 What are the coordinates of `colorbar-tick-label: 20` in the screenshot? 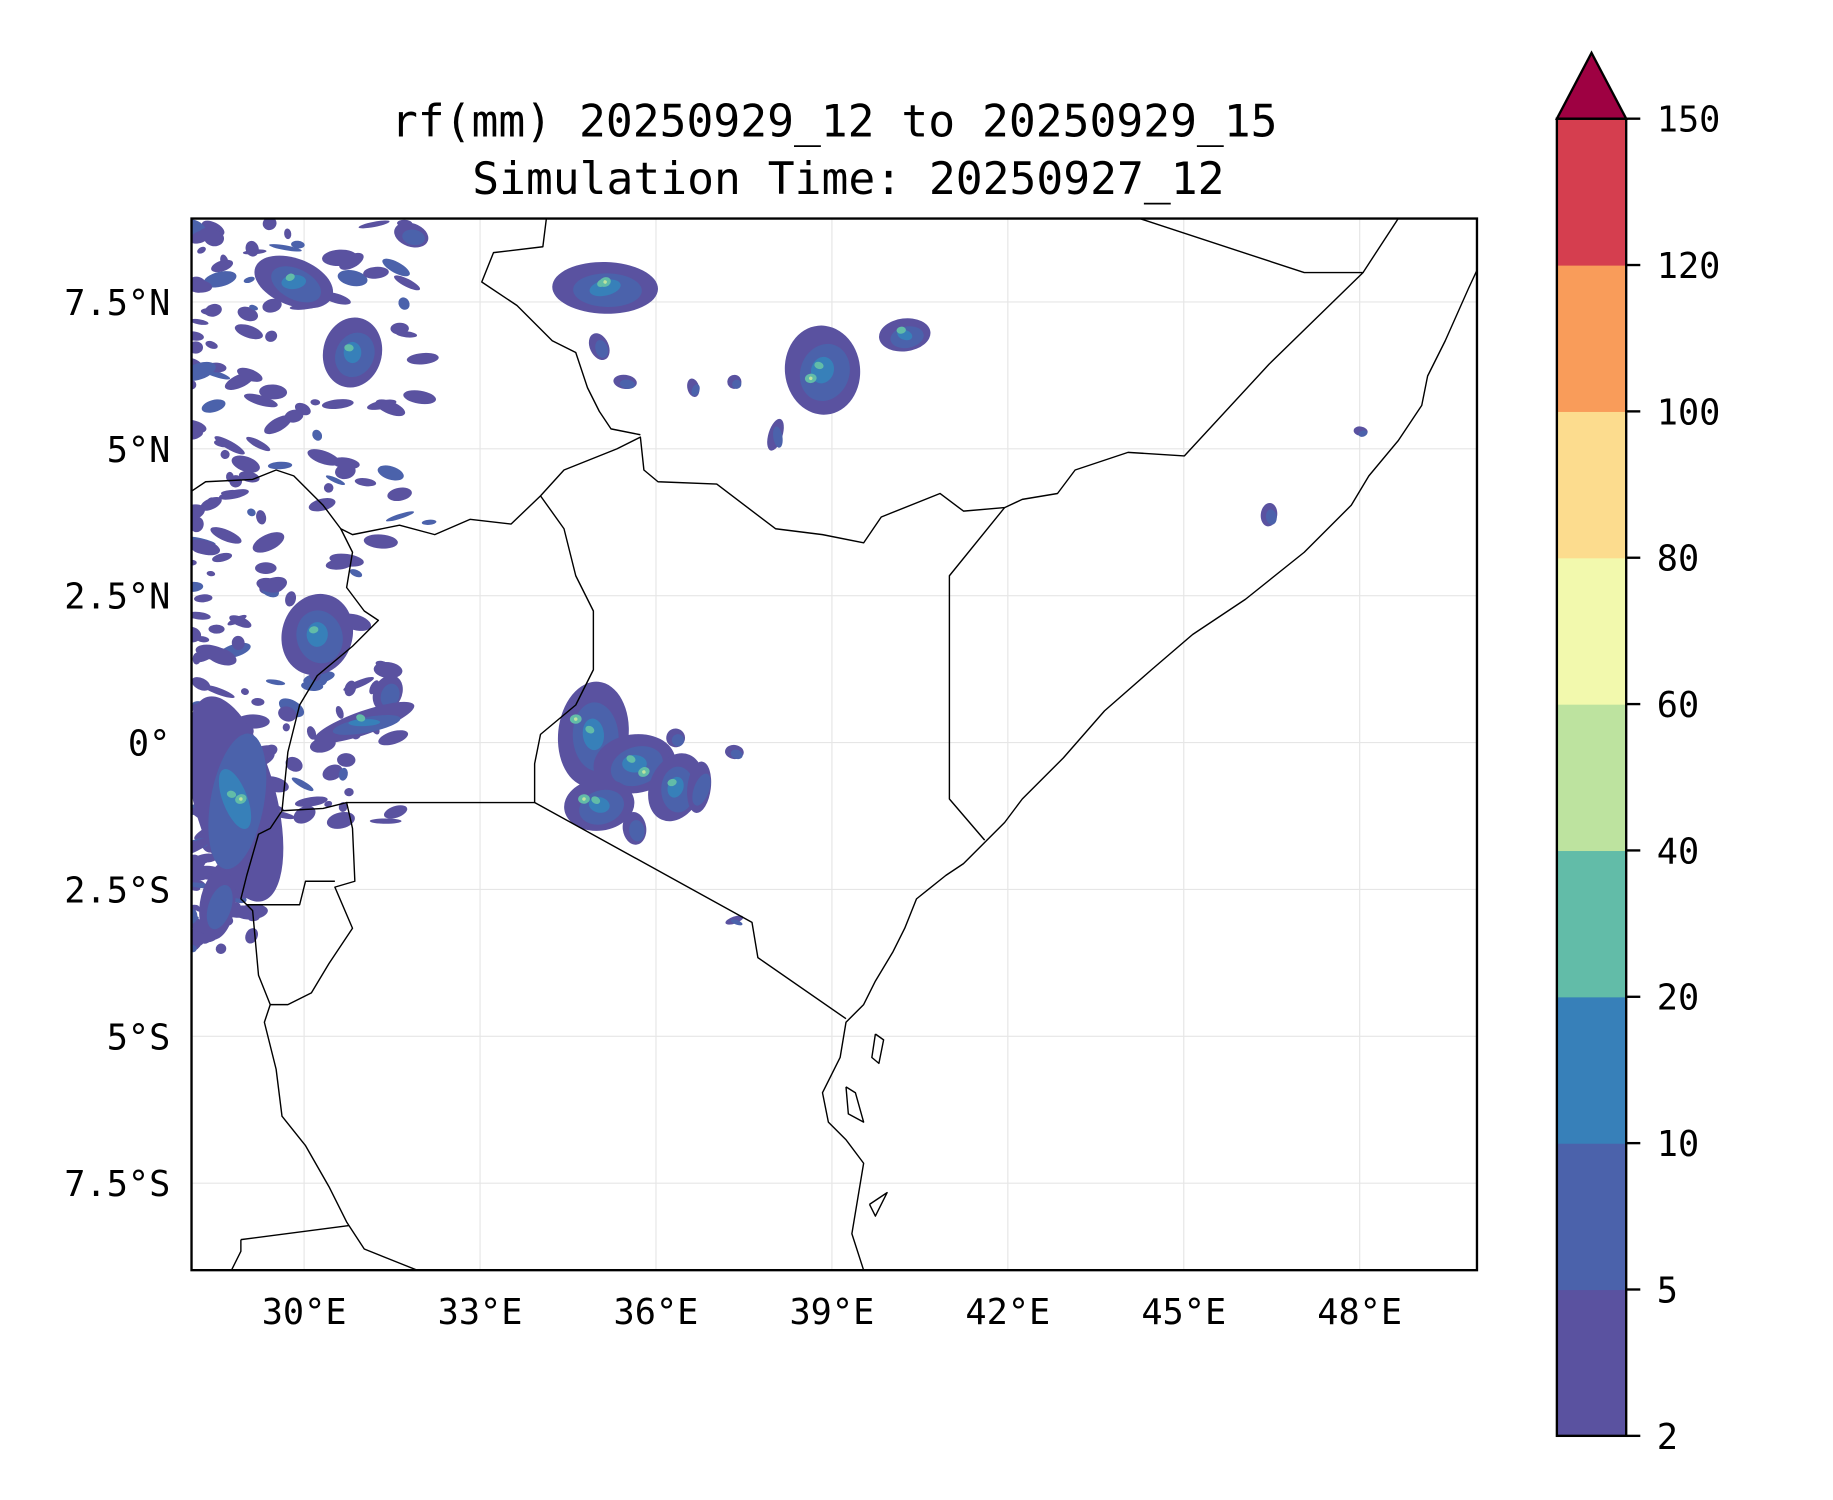 It's located at (1678, 998).